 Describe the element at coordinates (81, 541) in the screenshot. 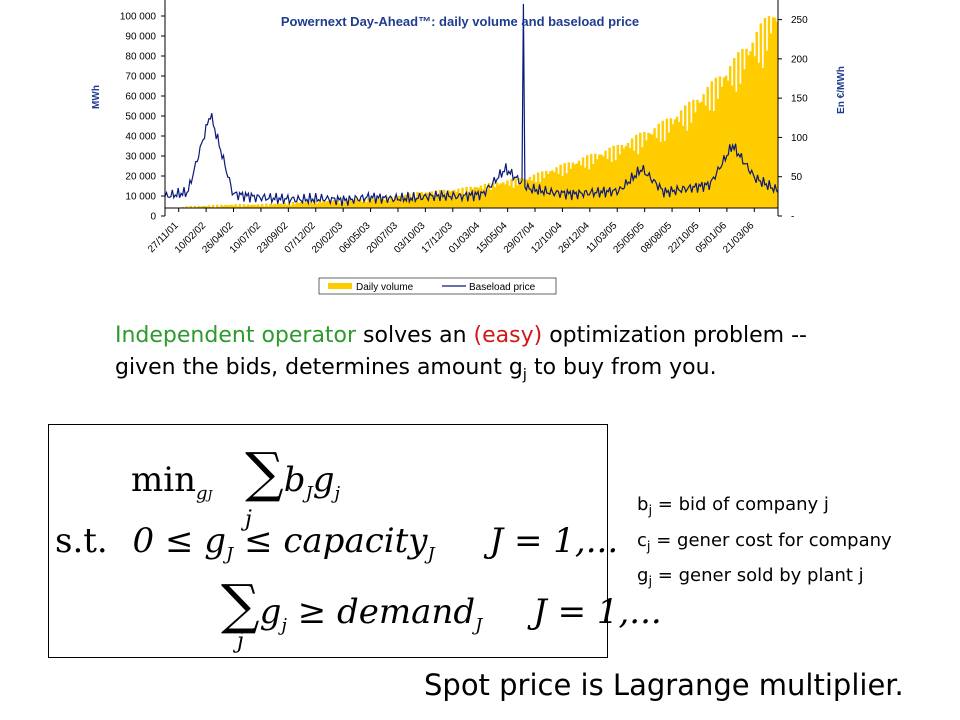

I see `st-label: s.t.` at that location.